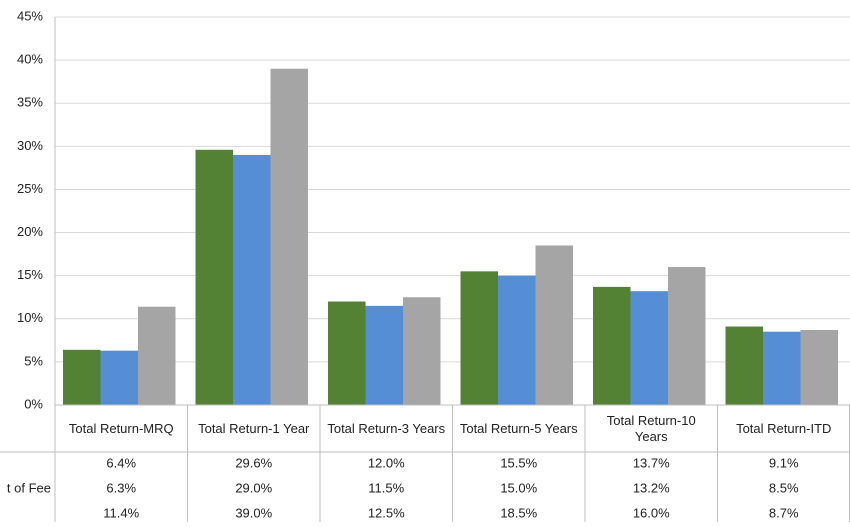 This screenshot has width=850, height=527. I want to click on y-tick-label: 0%, so click(33, 403).